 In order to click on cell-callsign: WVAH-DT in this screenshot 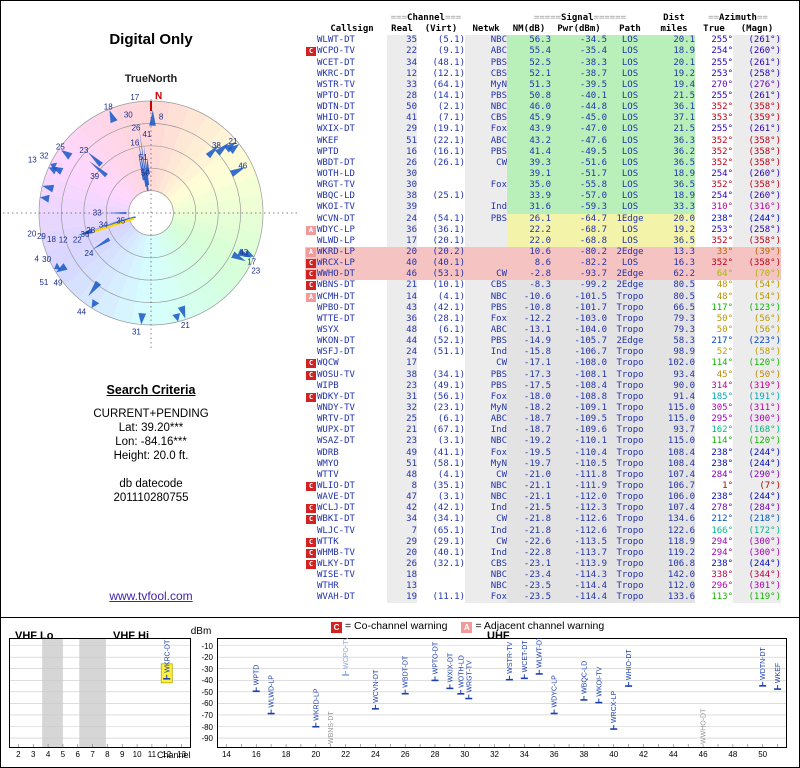, I will do `click(336, 597)`.